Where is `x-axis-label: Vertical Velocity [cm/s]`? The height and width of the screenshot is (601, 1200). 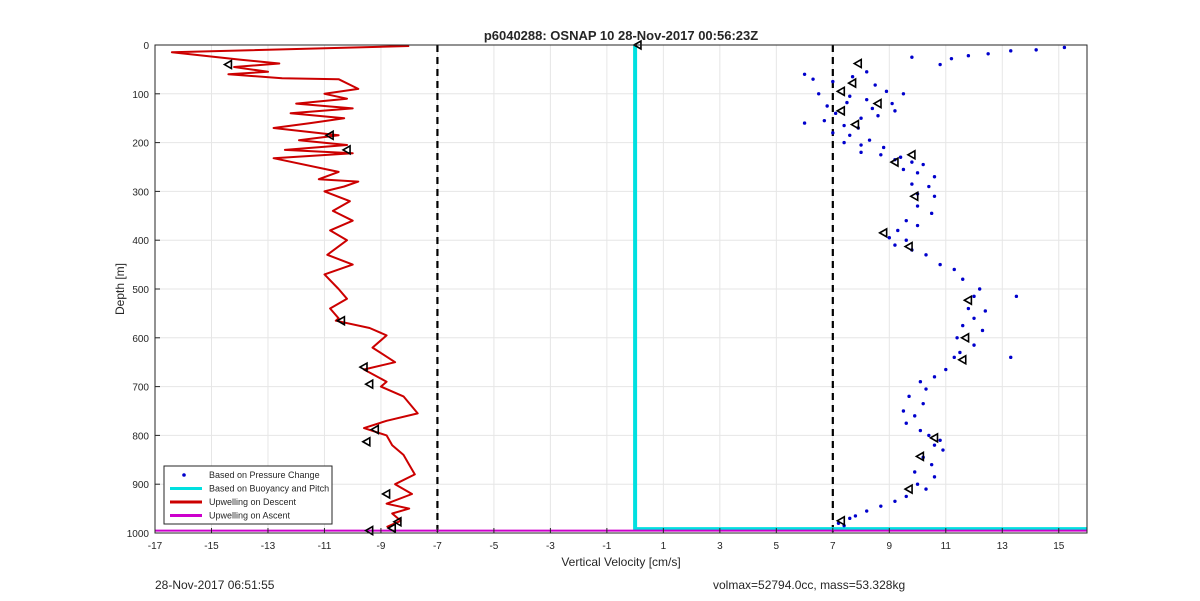
x-axis-label: Vertical Velocity [cm/s] is located at coordinates (620, 562).